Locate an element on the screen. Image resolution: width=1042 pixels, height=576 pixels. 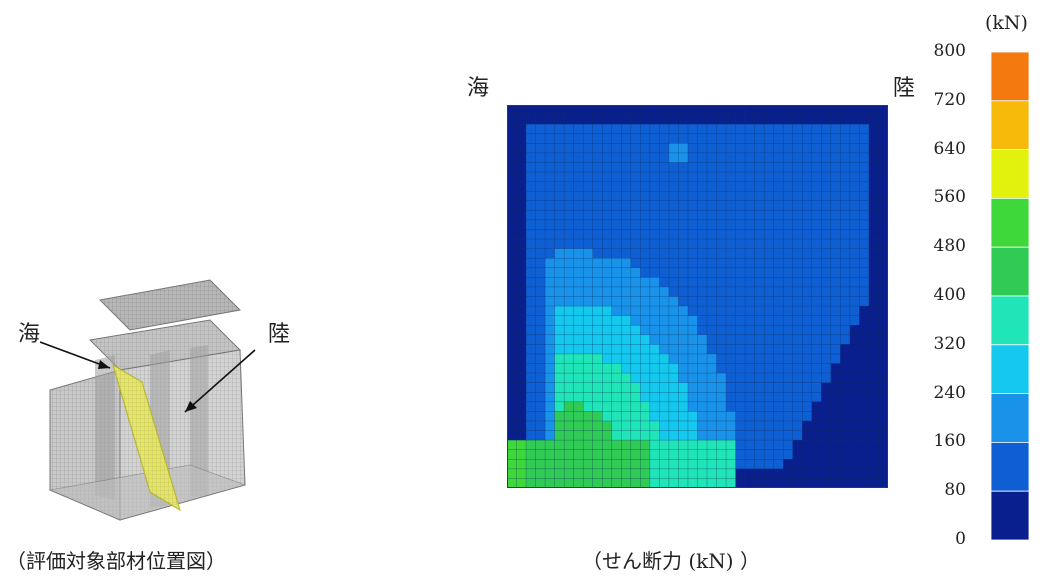
colorbar-segment is located at coordinates (1010, 77).